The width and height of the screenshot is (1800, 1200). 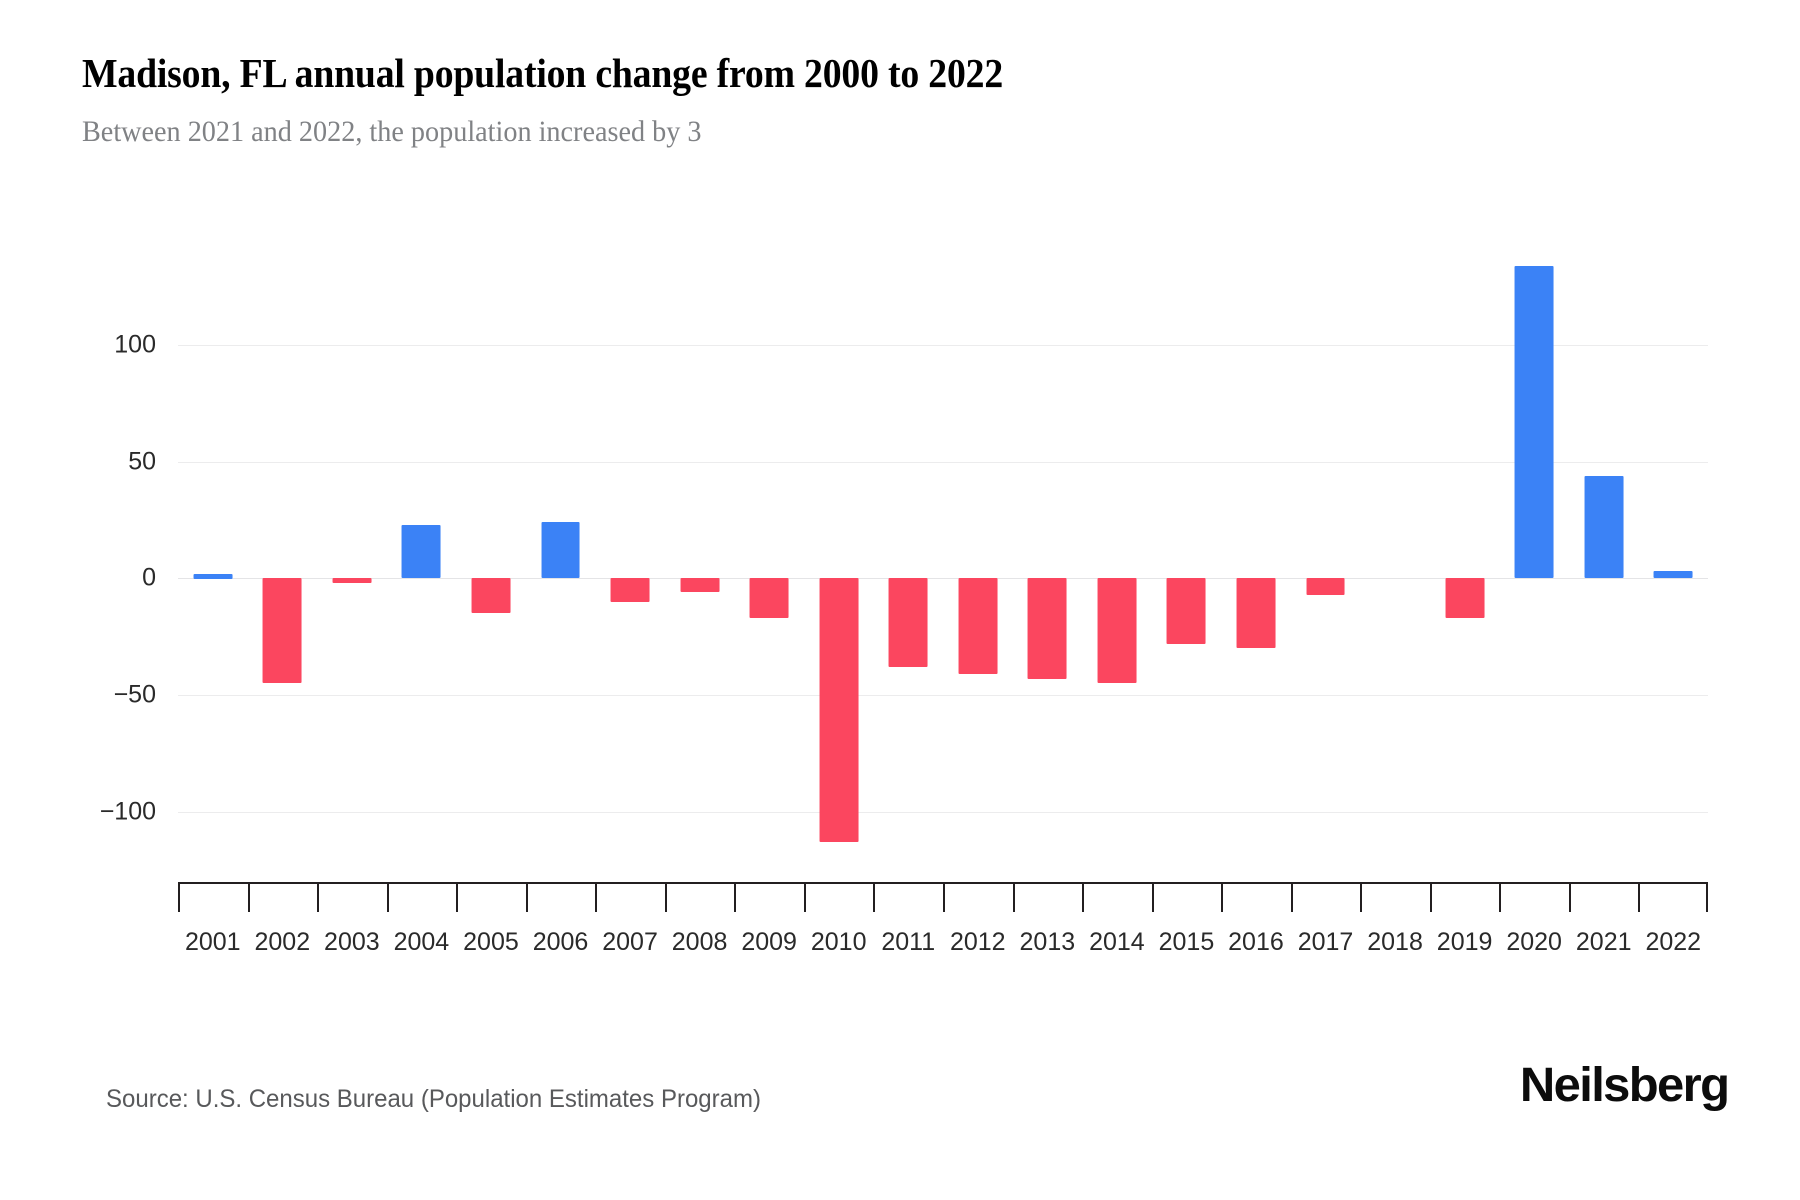 What do you see at coordinates (874, 898) in the screenshot?
I see `x-tick-2011` at bounding box center [874, 898].